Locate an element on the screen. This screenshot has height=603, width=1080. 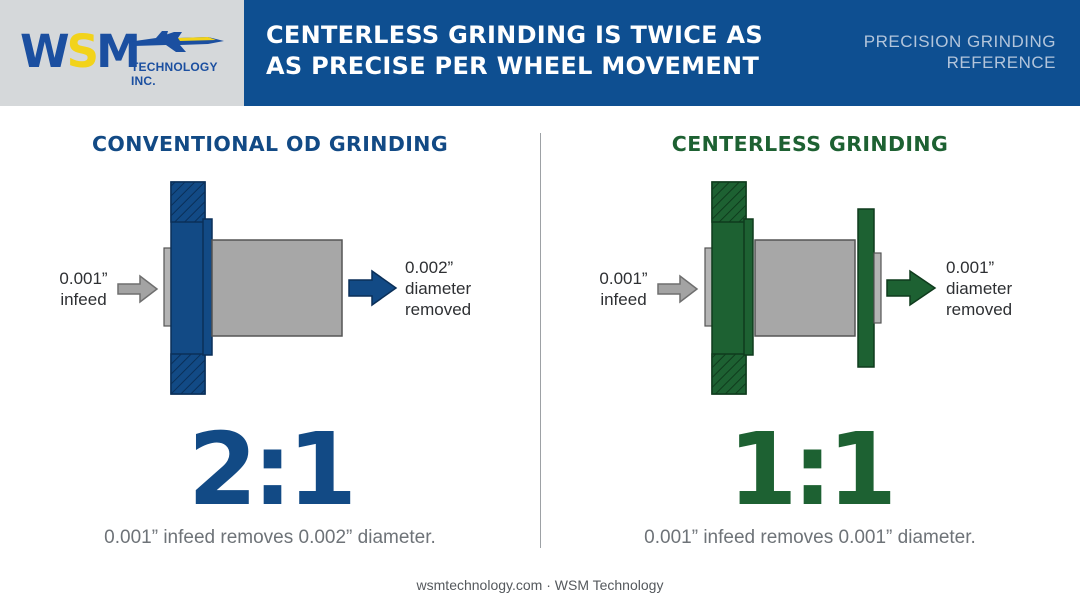
infeed-arrow-left is located at coordinates (138, 289).